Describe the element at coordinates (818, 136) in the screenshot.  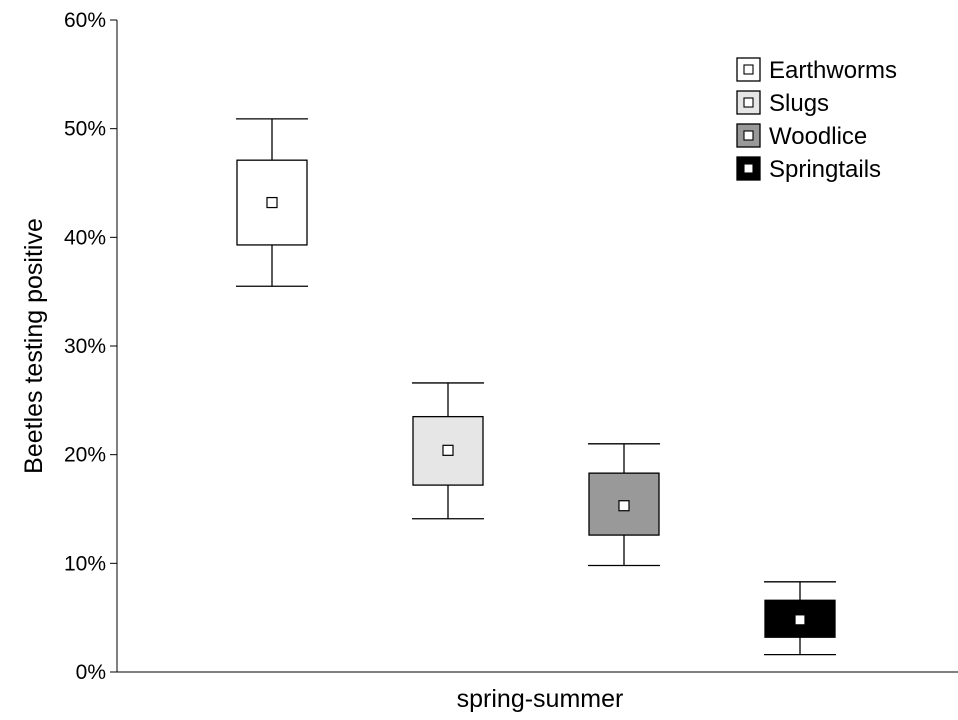
I see `legend-label: Woodlice` at that location.